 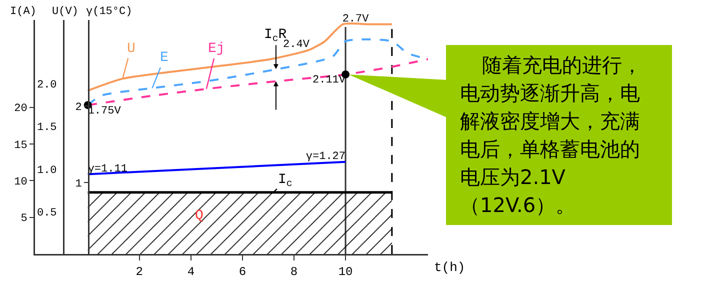 I want to click on series-label: E, so click(x=164, y=58).